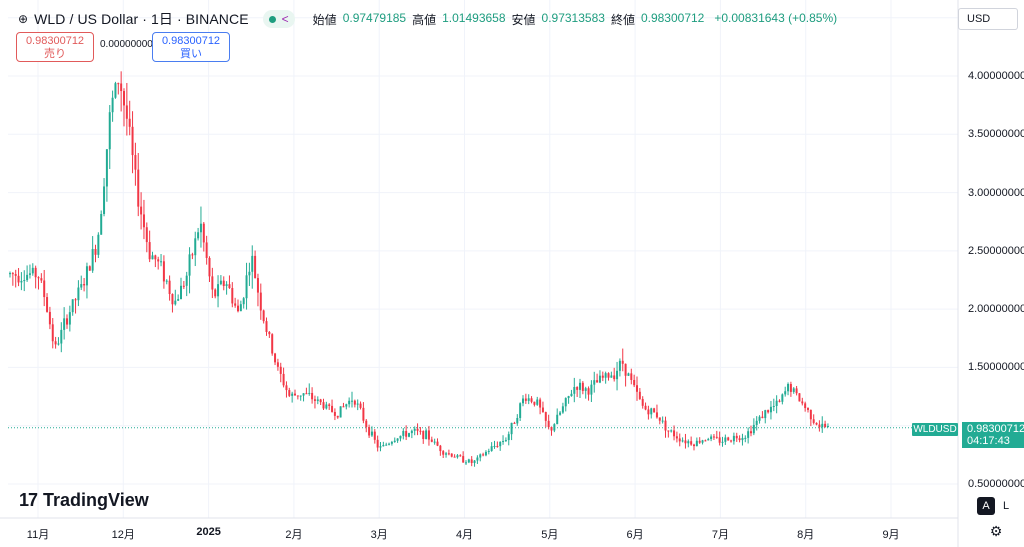 Image resolution: width=1024 pixels, height=547 pixels. What do you see at coordinates (993, 435) in the screenshot?
I see `last-price-tag: 0.98300712 04:17:43` at bounding box center [993, 435].